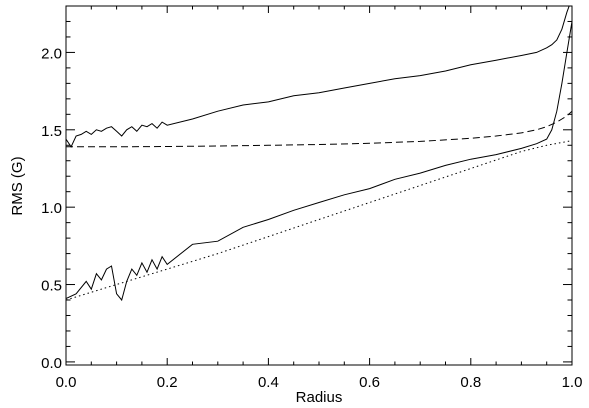 The height and width of the screenshot is (408, 589). What do you see at coordinates (167, 382) in the screenshot?
I see `x-tick-label: 0.2` at bounding box center [167, 382].